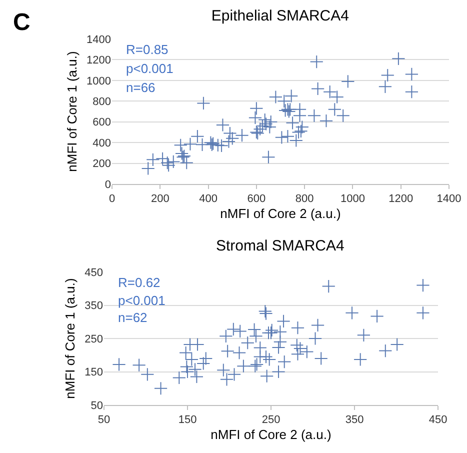  I want to click on y-tick-label: 450, so click(93, 272).